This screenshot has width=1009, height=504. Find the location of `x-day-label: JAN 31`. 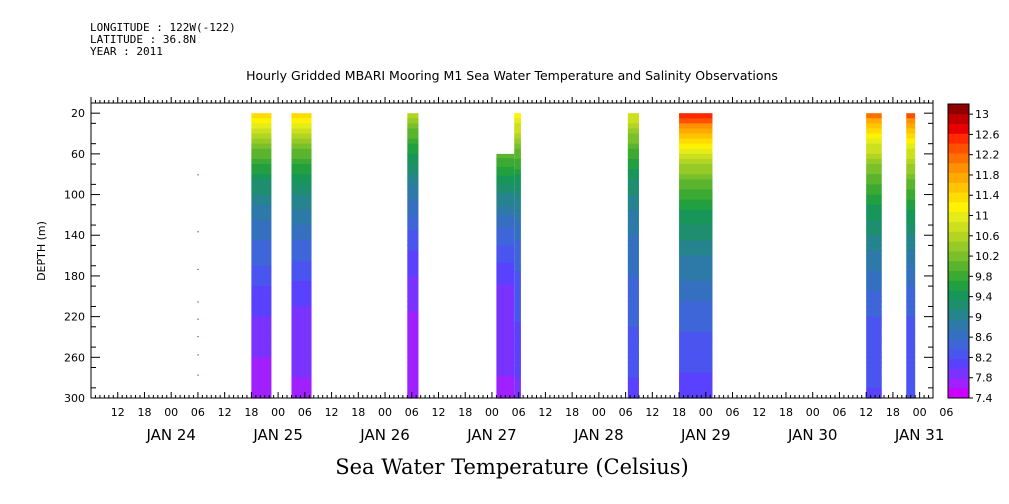

x-day-label: JAN 31 is located at coordinates (919, 435).